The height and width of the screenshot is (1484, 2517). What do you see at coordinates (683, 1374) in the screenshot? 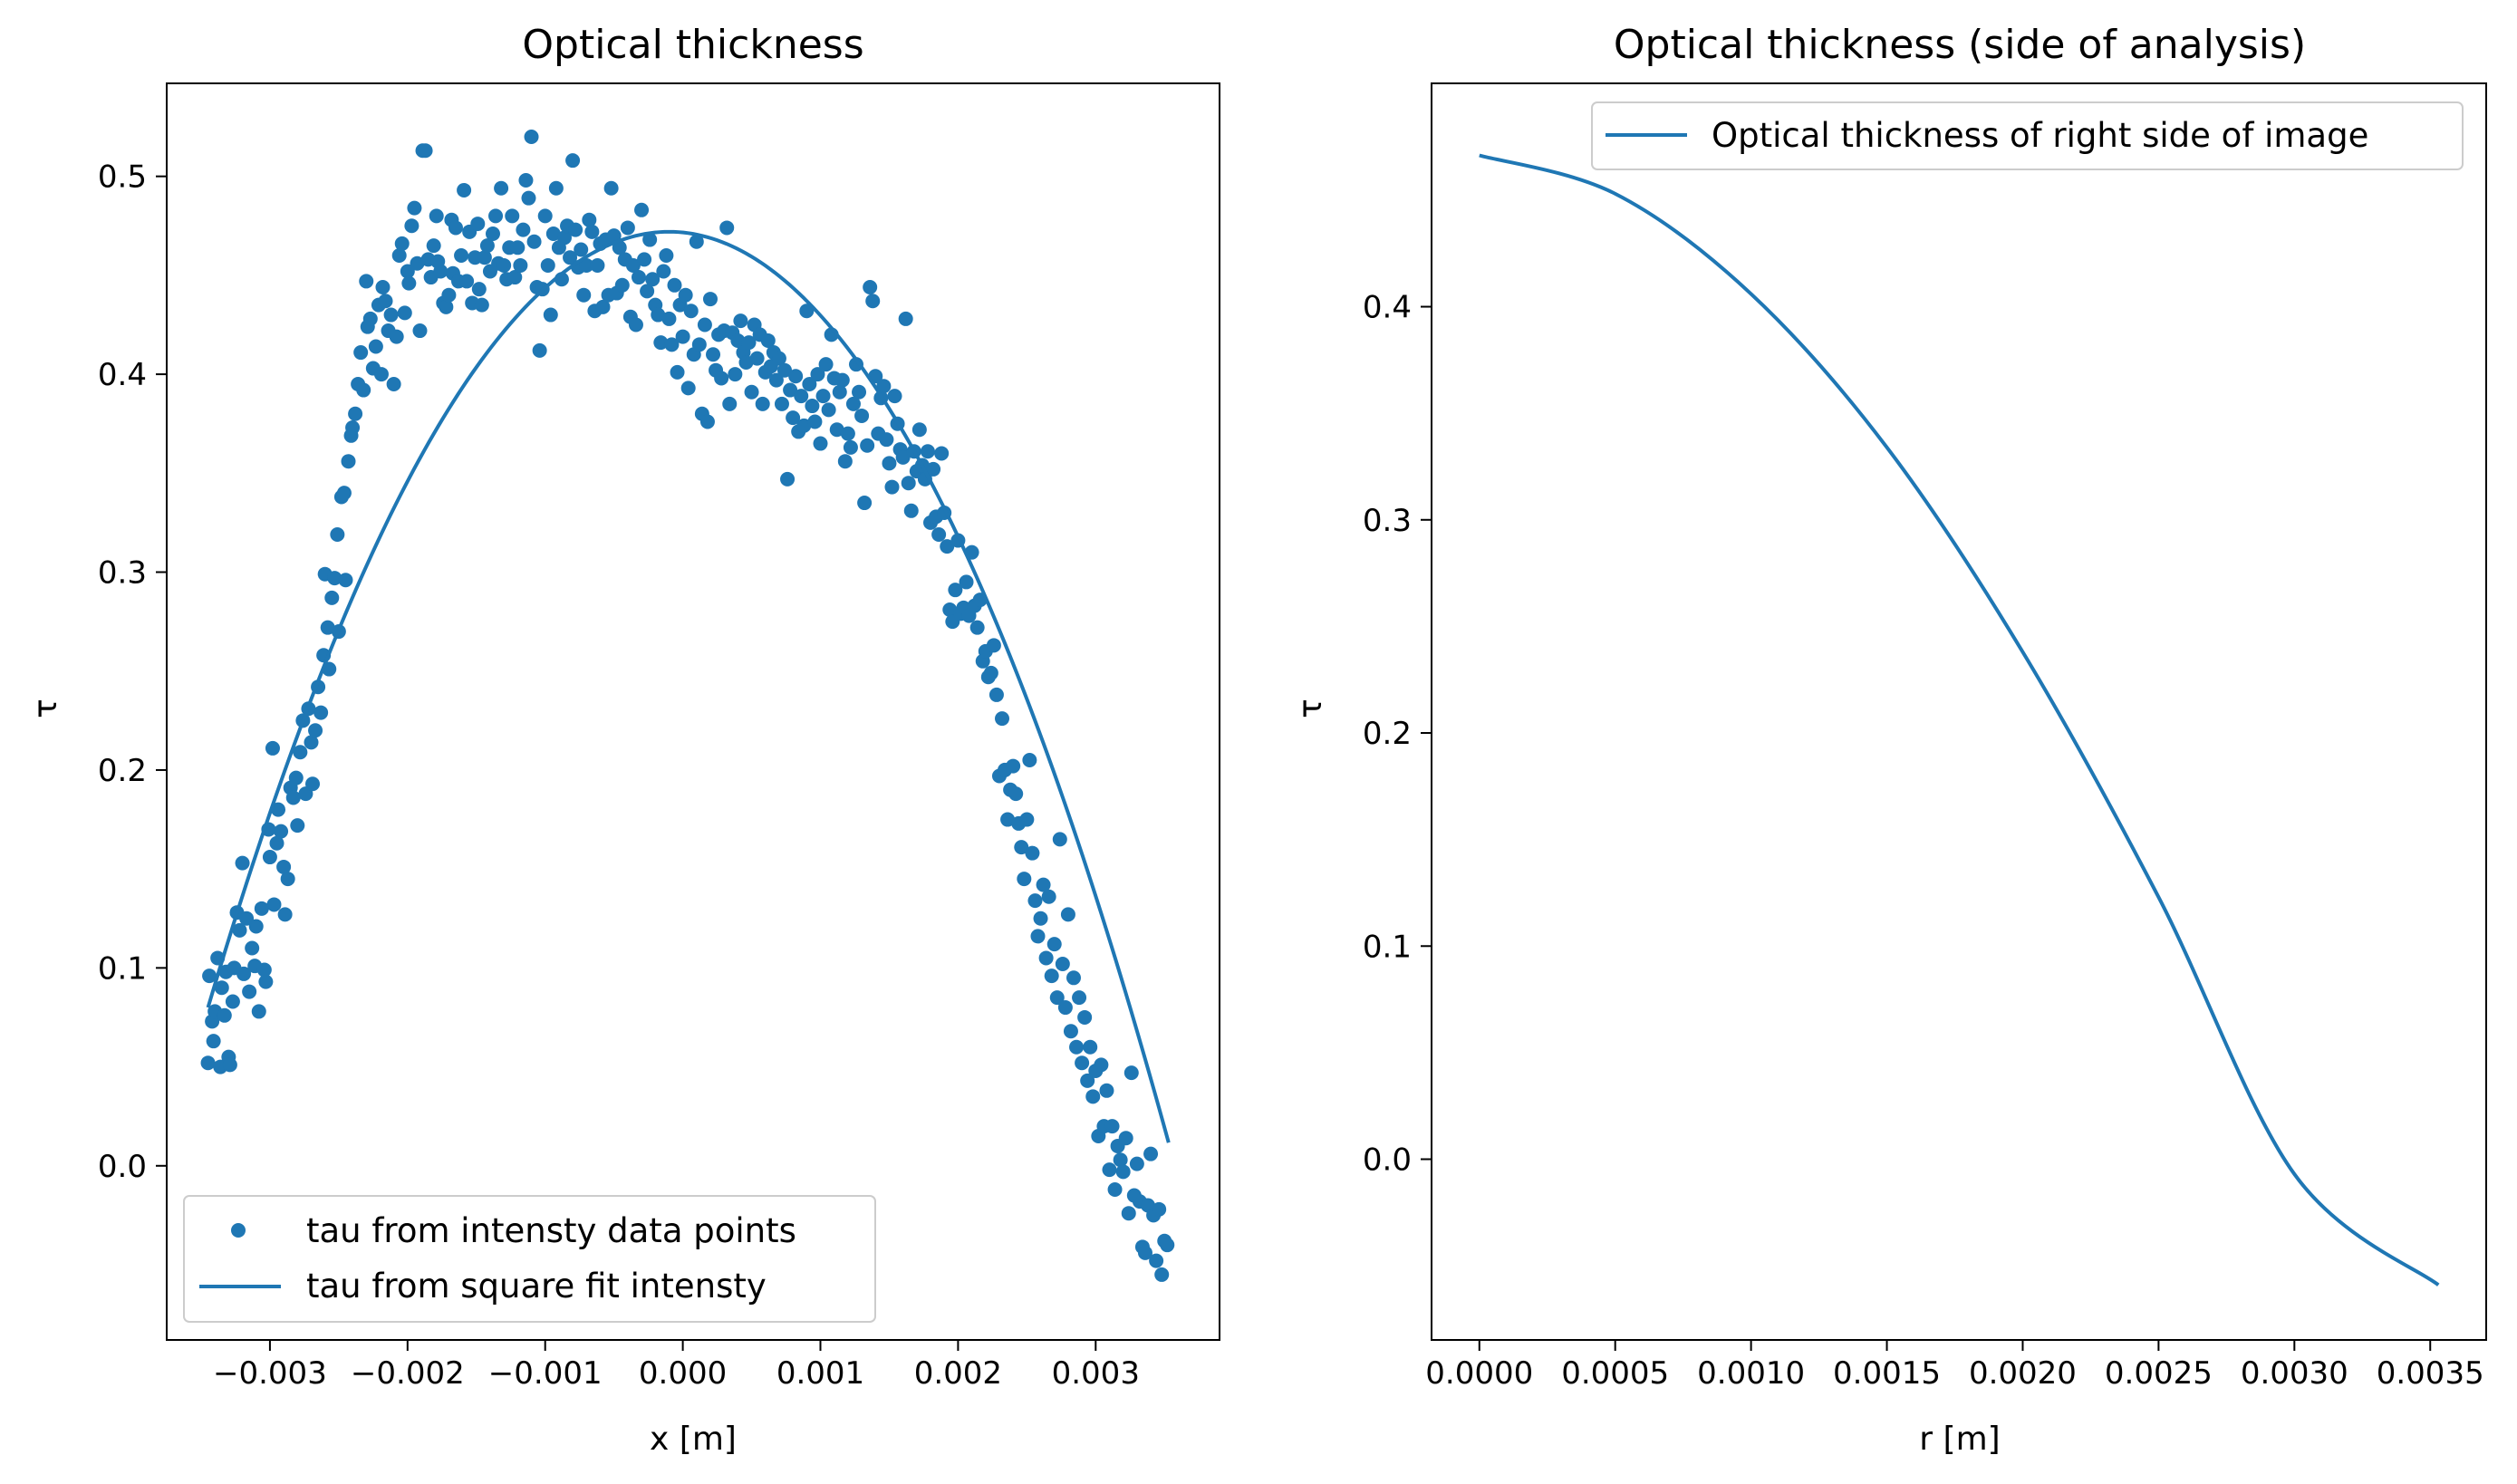
I see `left-chart-x-tick-label: 0.000` at bounding box center [683, 1374].